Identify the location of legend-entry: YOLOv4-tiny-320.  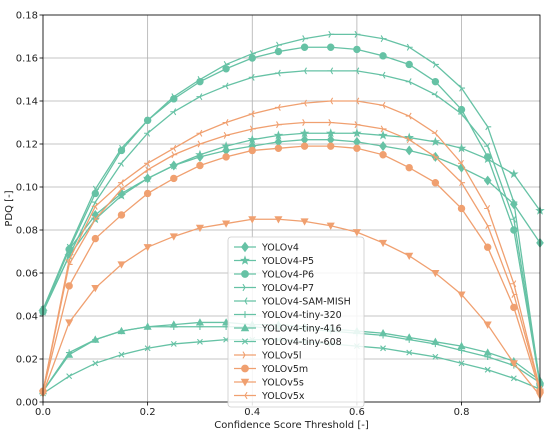
(288, 315).